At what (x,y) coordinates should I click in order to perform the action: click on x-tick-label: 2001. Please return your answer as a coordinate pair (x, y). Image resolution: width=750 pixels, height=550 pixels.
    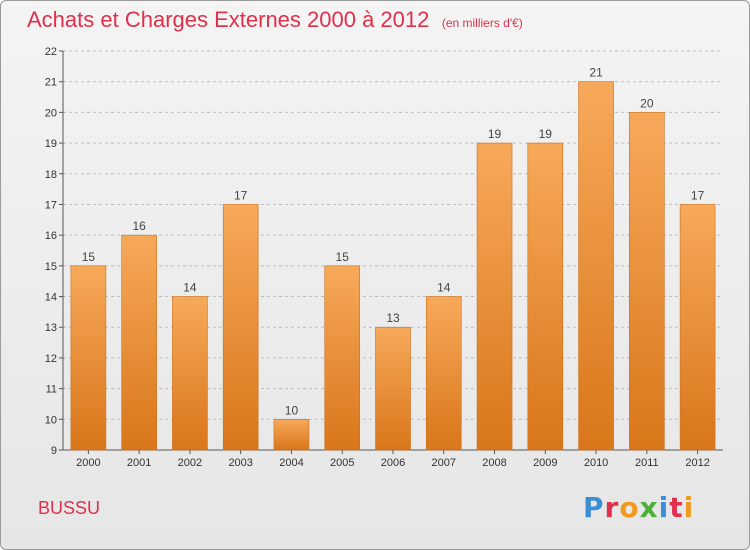
    Looking at the image, I should click on (139, 463).